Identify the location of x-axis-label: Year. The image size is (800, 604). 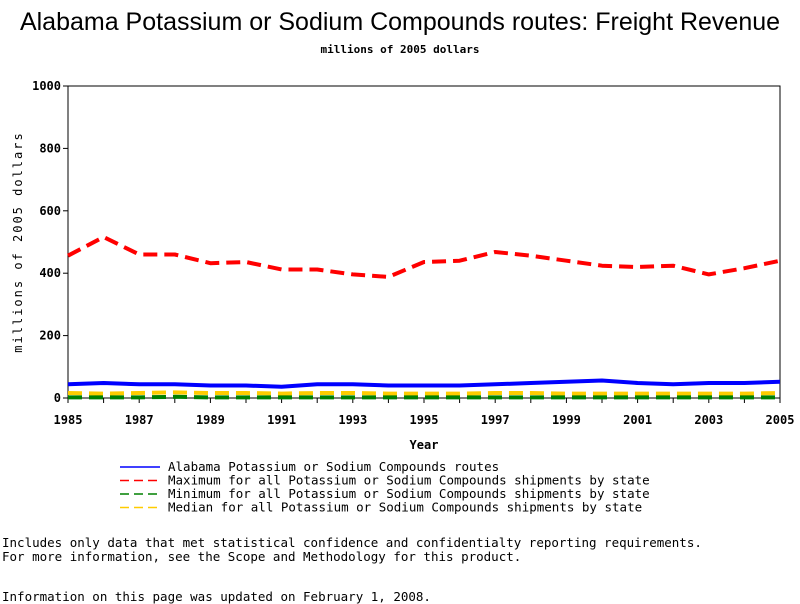
(424, 445).